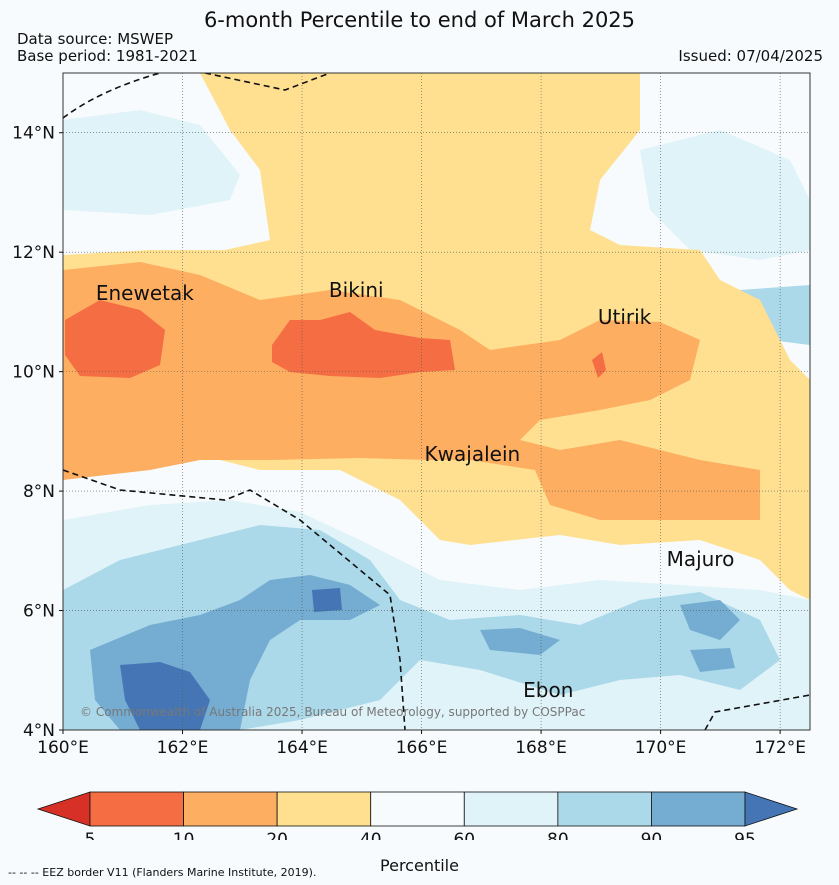  I want to click on latitude-ticks: 4°N 6°N 8°N 10°N 12°N 14°N, so click(37, 432).